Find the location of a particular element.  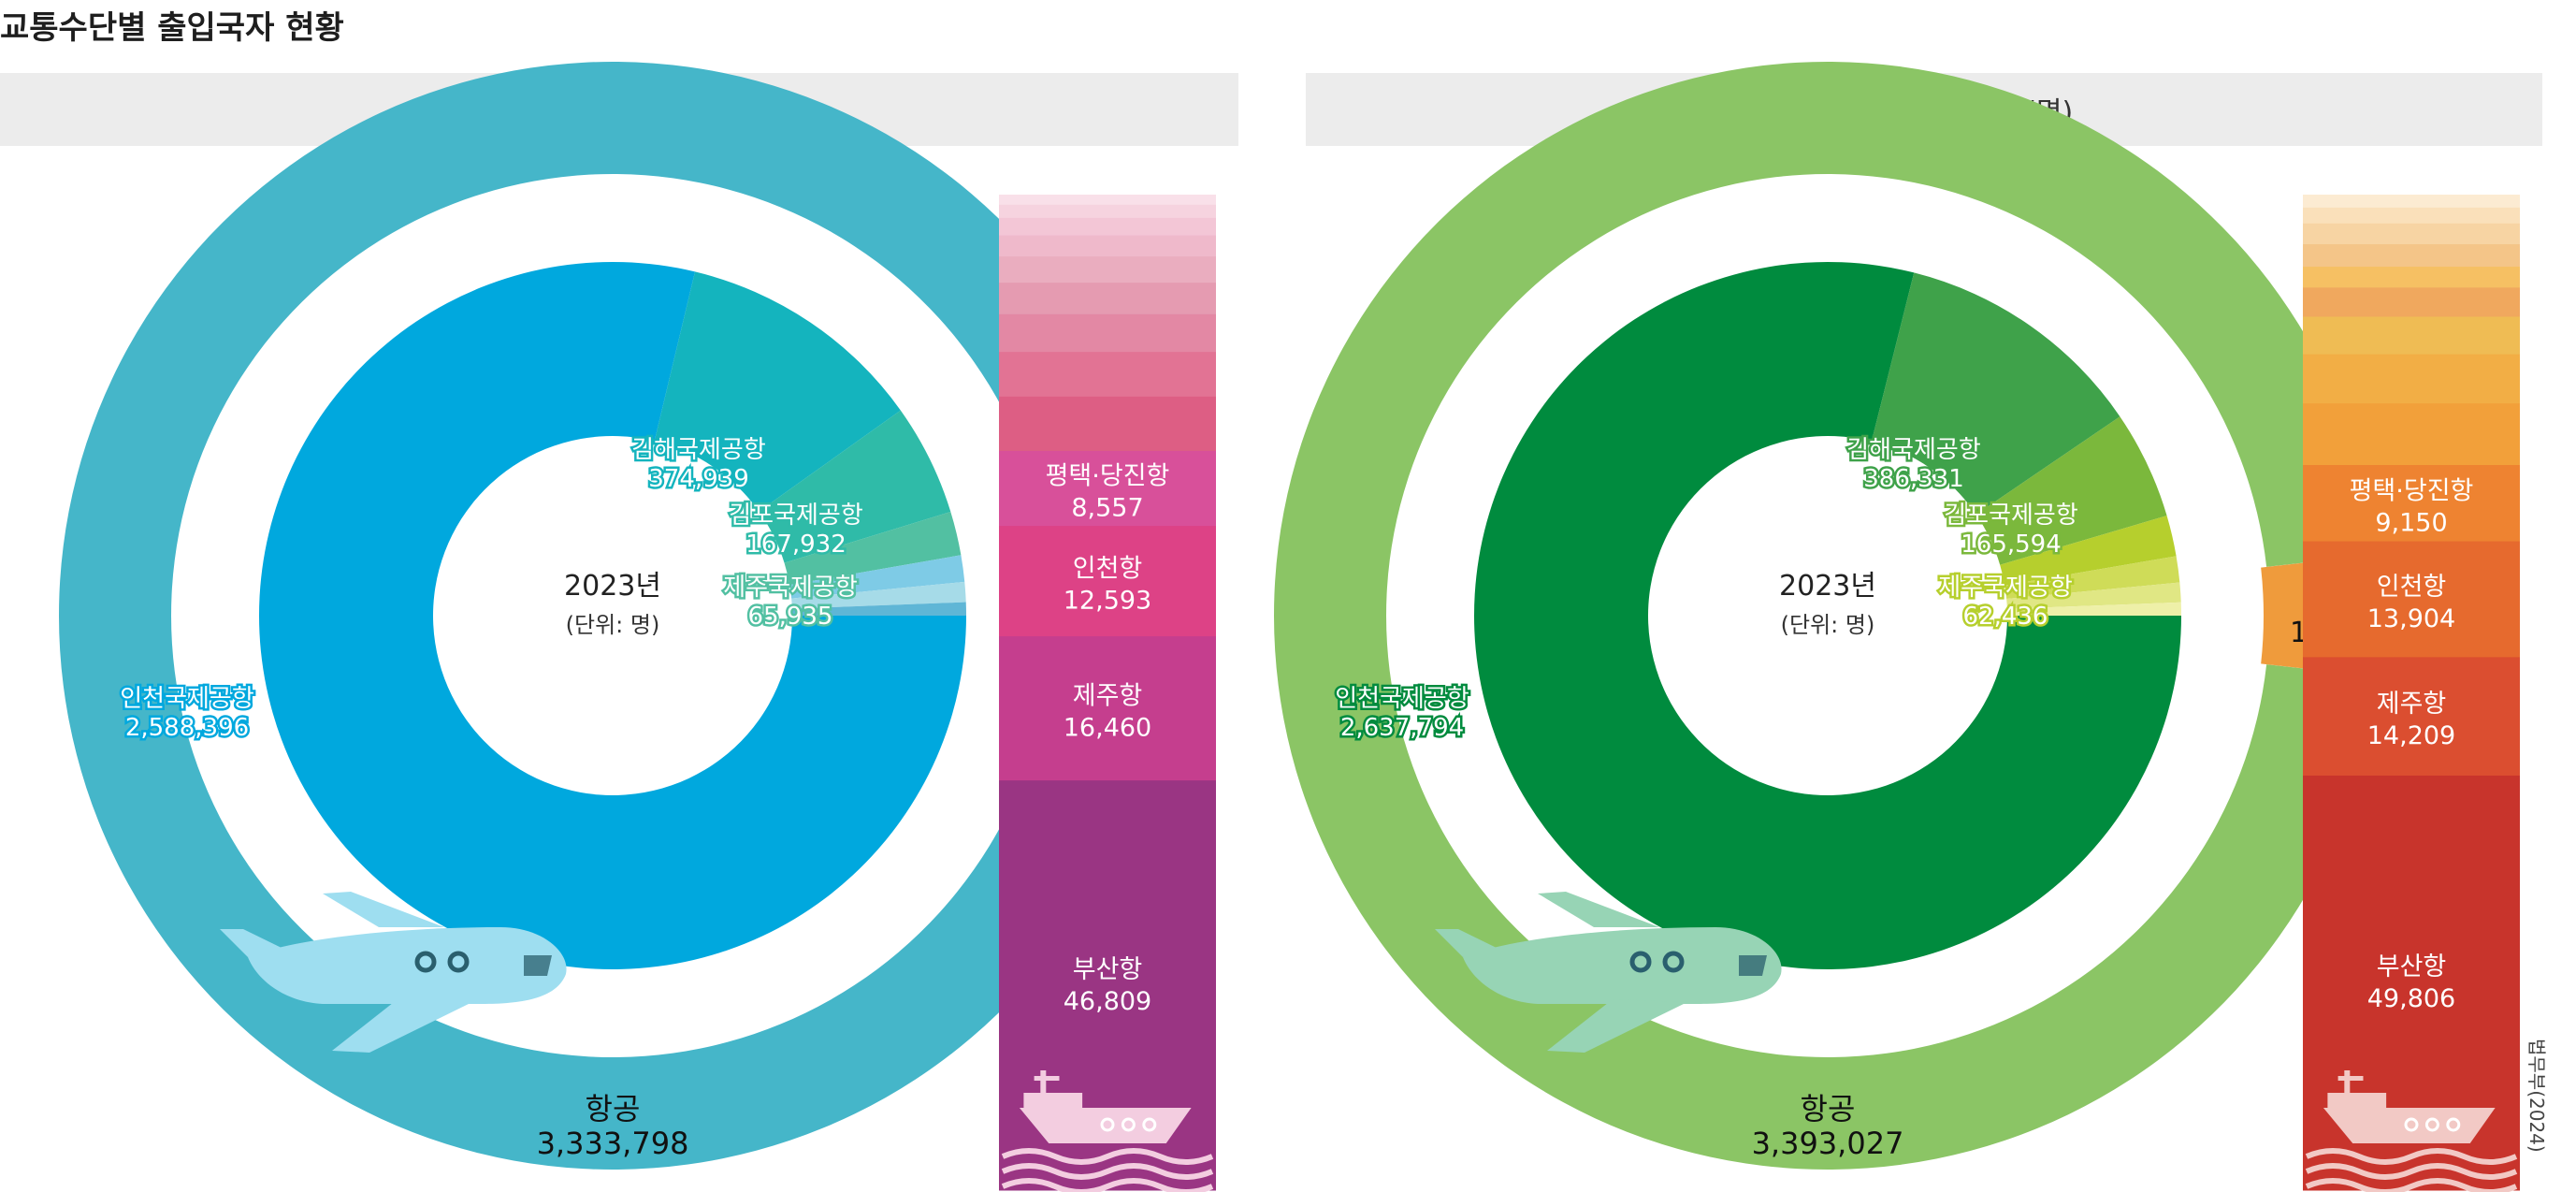

inner-value-인천국제공항-0: 2,637,794 is located at coordinates (1402, 728).